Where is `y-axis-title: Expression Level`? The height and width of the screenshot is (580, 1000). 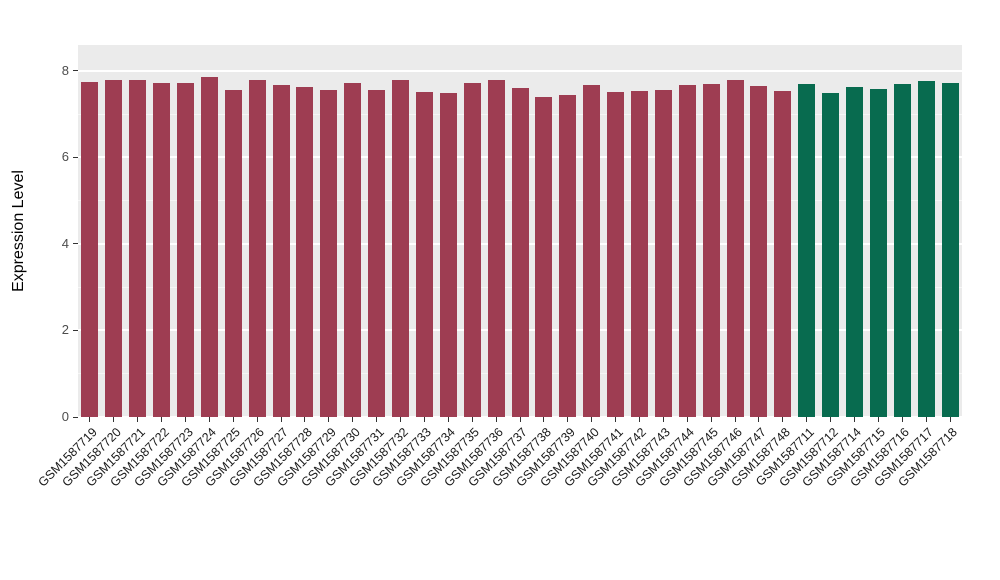
y-axis-title: Expression Level is located at coordinates (19, 231).